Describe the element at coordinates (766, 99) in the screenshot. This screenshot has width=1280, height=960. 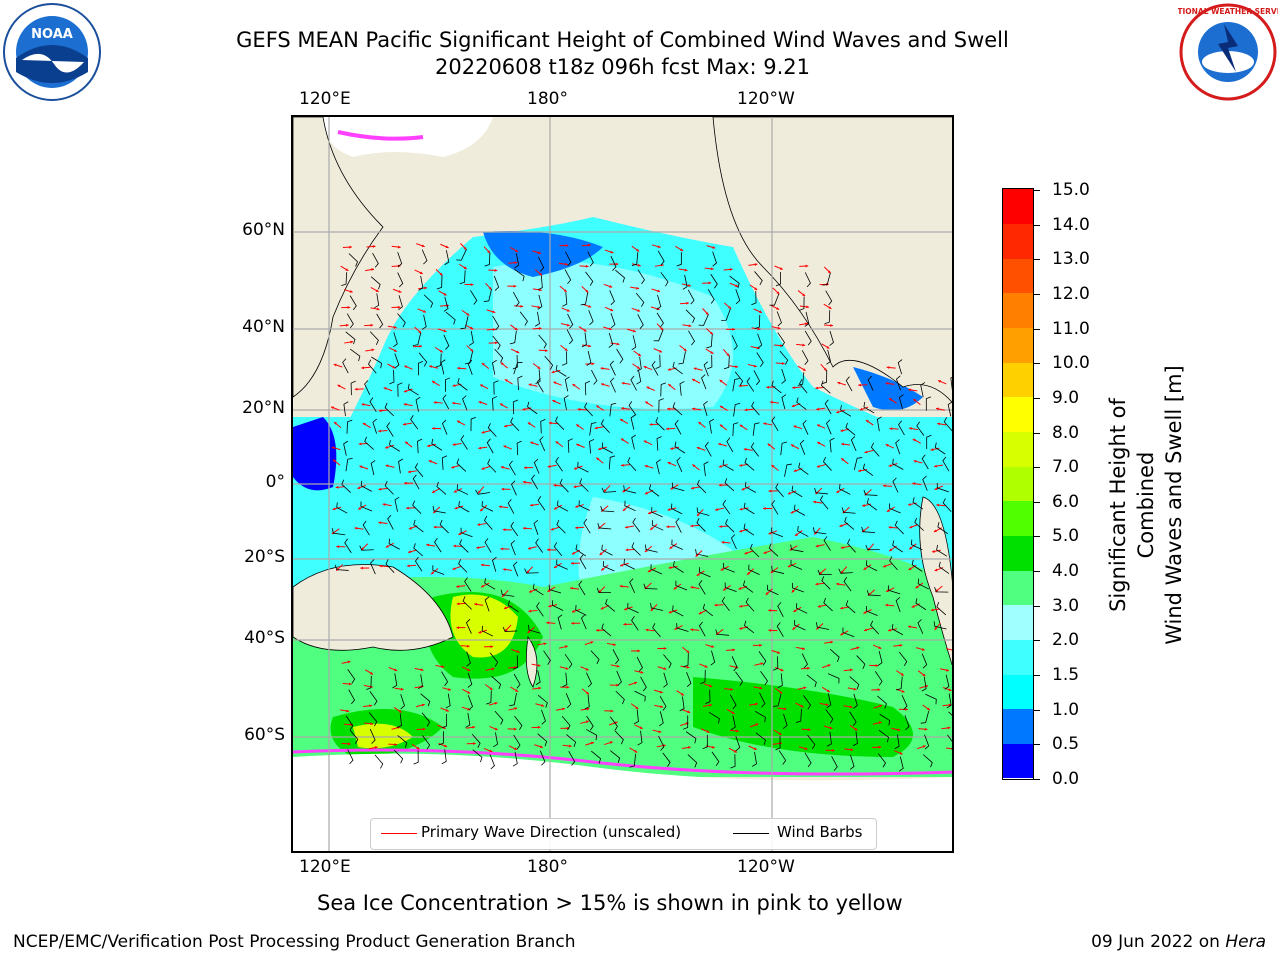
I see `lon-label-top-120w: 120°W` at that location.